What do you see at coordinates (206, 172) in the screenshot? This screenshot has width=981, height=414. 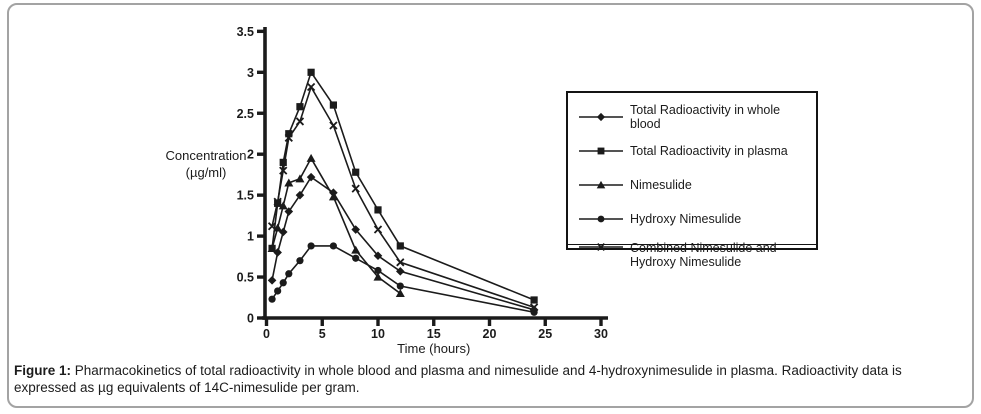 I see `y-axis-title-line2: (µg/ml)` at bounding box center [206, 172].